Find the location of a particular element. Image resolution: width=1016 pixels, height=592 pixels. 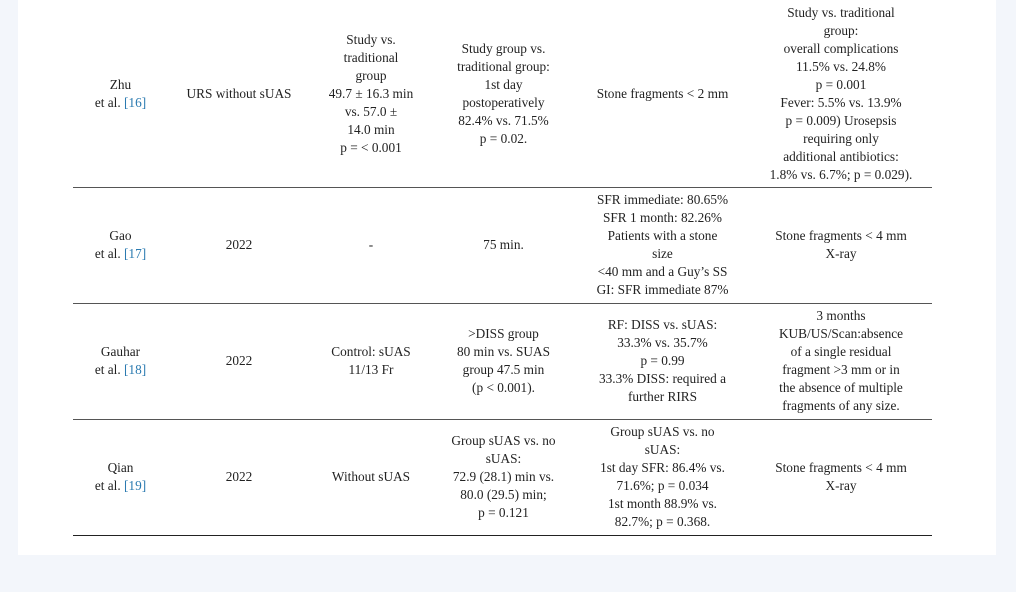

cell-text: Qian is located at coordinates (120, 467).